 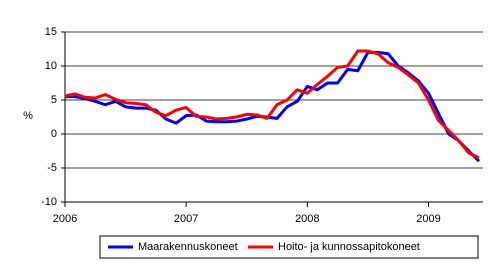 I want to click on x-tick-label: 2008, so click(x=307, y=219).